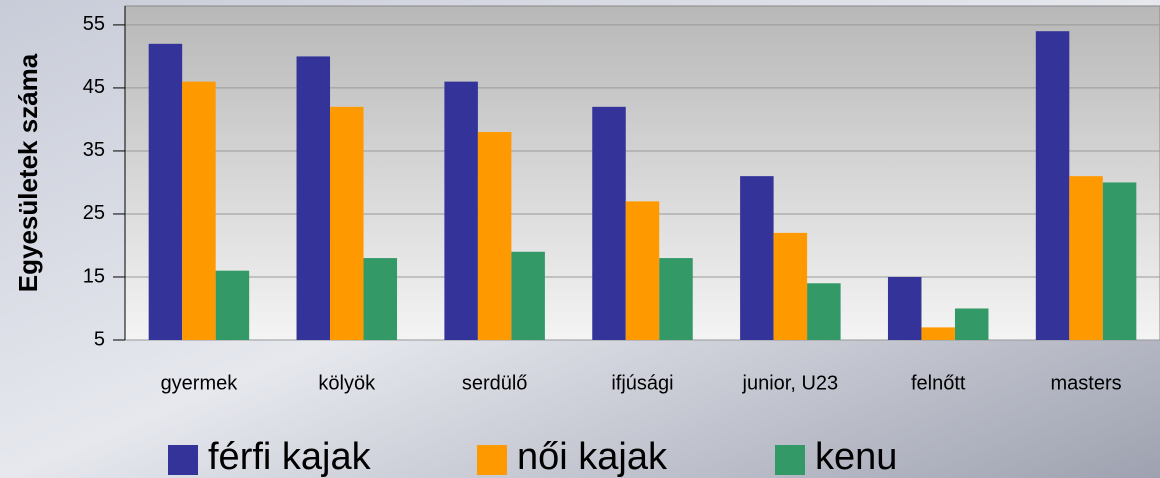 The height and width of the screenshot is (478, 1160). I want to click on y-tick-label: 45, so click(94, 87).